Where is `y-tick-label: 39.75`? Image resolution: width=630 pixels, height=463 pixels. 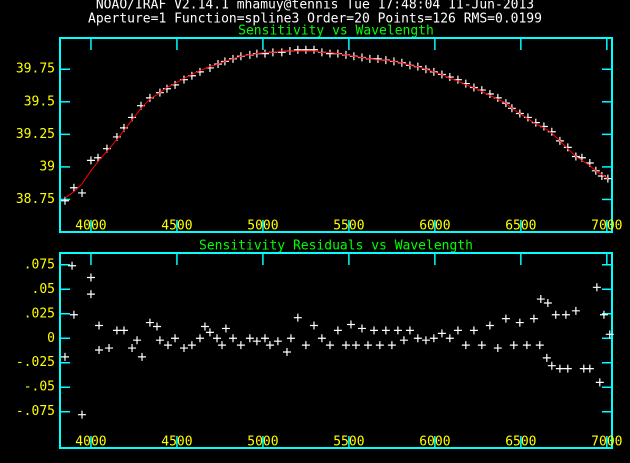 y-tick-label: 39.75 is located at coordinates (35, 69).